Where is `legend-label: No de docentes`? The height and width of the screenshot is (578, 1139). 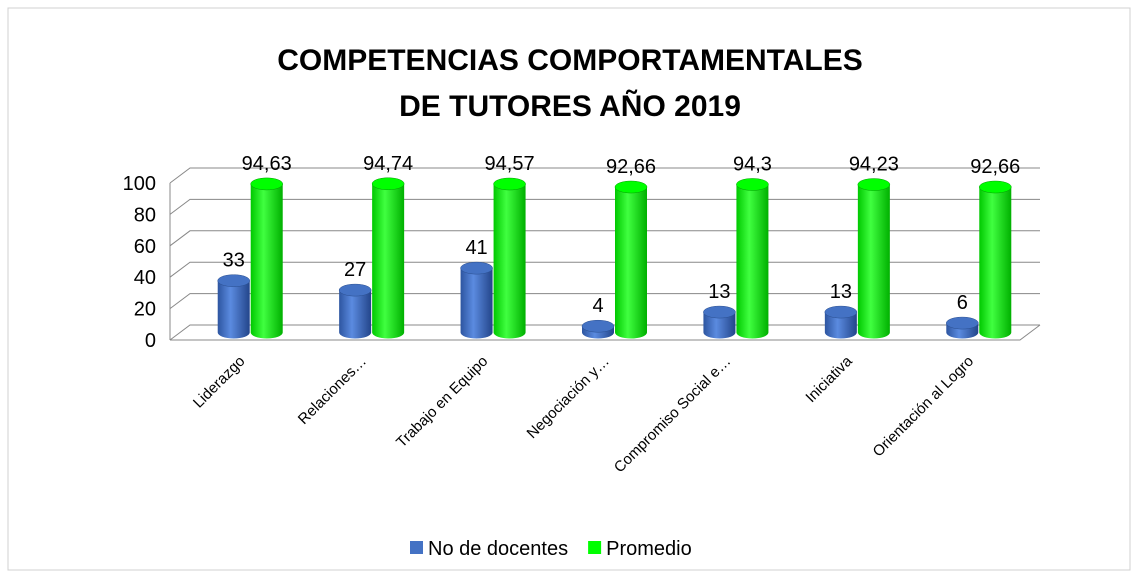
legend-label: No de docentes is located at coordinates (498, 549).